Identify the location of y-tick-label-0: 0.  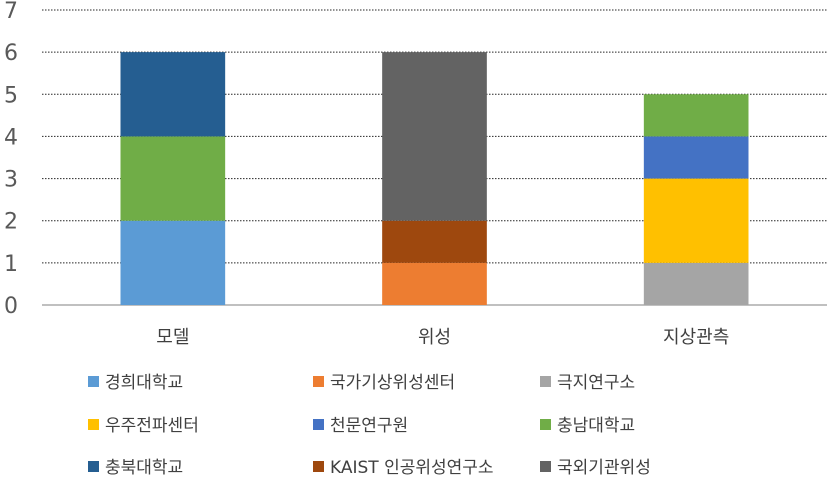
(11, 306).